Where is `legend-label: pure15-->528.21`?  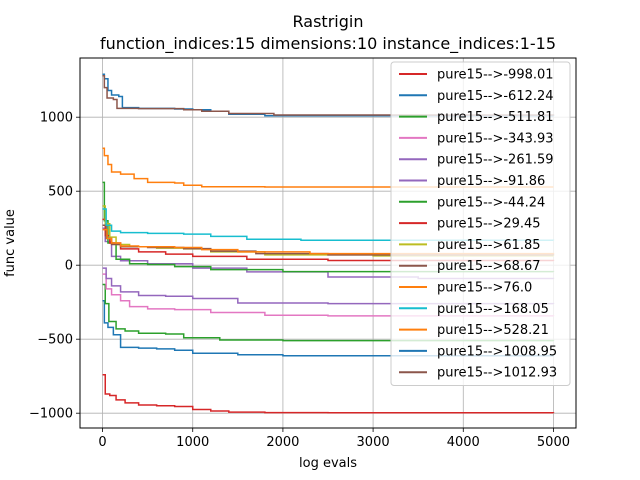 legend-label: pure15-->528.21 is located at coordinates (493, 330).